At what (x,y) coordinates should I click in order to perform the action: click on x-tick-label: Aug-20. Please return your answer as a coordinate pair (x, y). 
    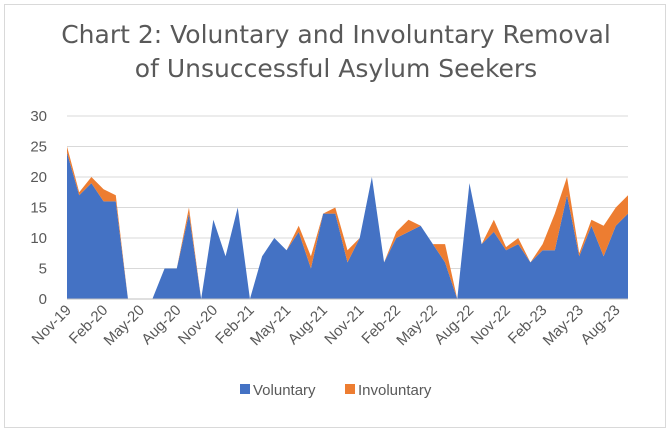
    Looking at the image, I should click on (161, 325).